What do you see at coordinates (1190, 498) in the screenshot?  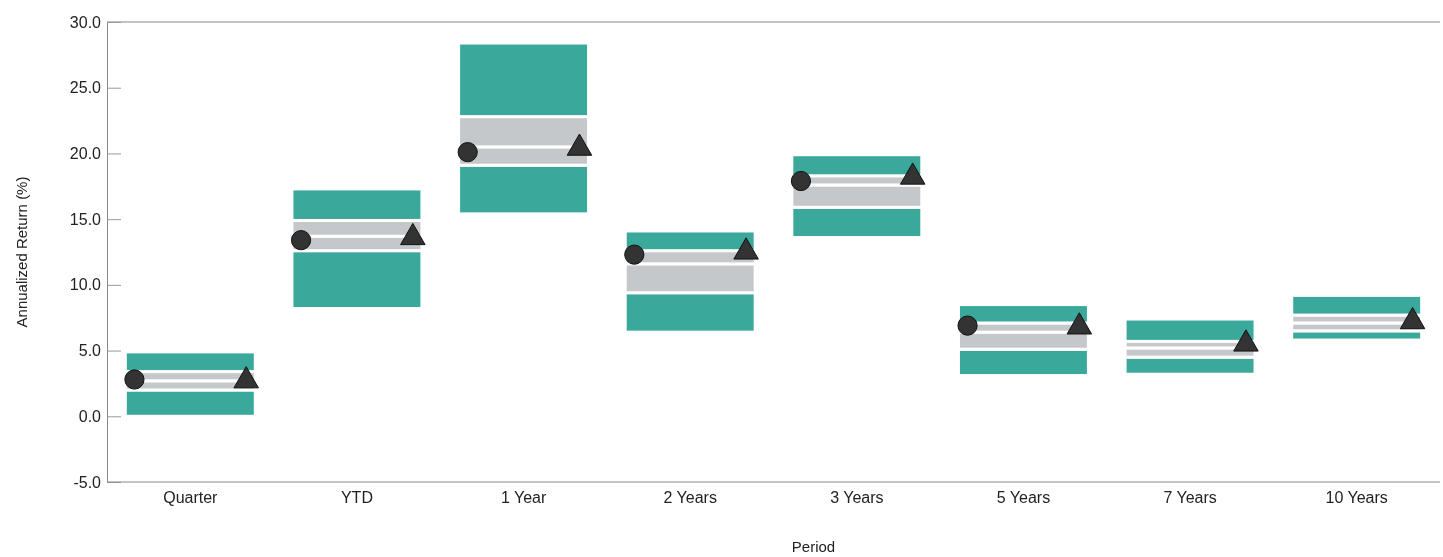 I see `x-tick-label: 7 Years` at bounding box center [1190, 498].